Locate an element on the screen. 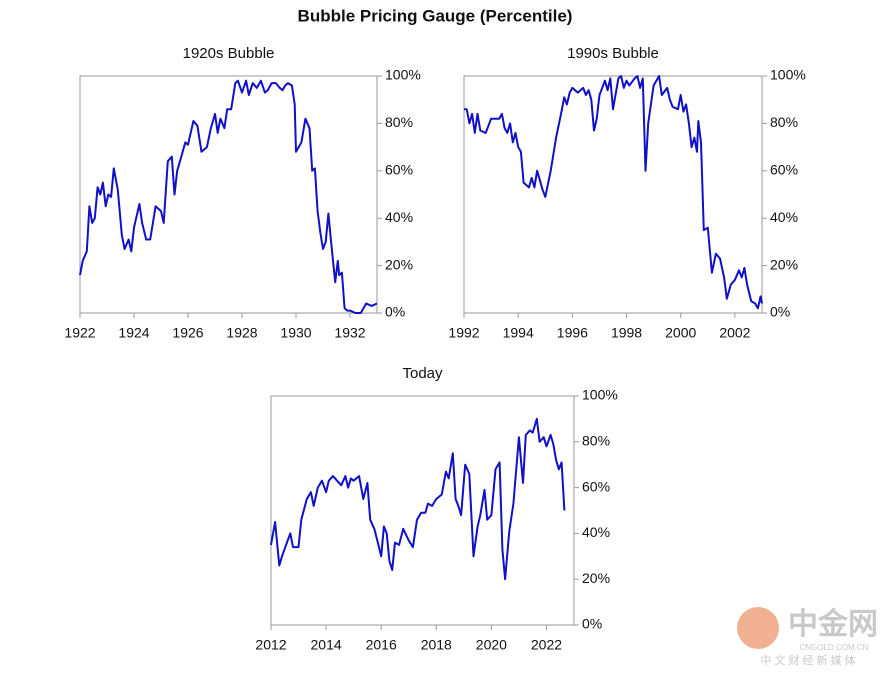 This screenshot has height=679, width=893. x-tick-label: 1998 is located at coordinates (626, 333).